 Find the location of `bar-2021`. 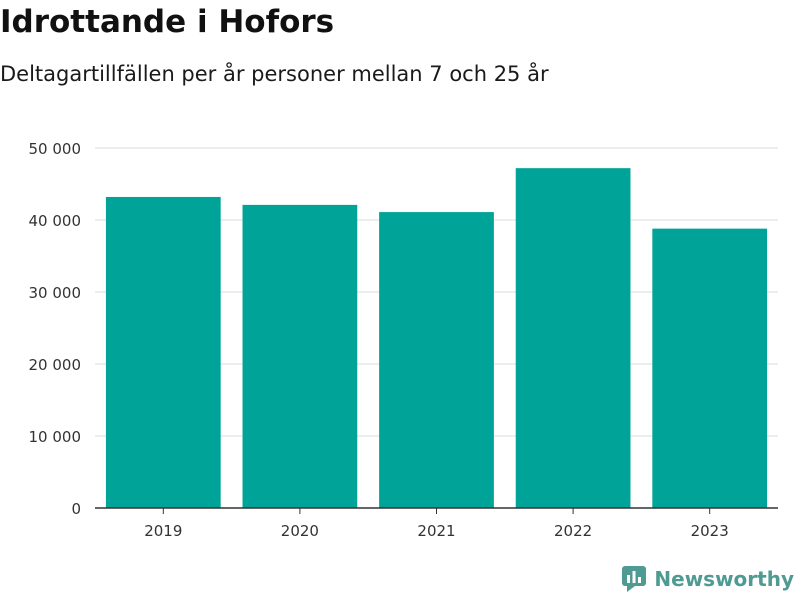

bar-2021 is located at coordinates (436, 360).